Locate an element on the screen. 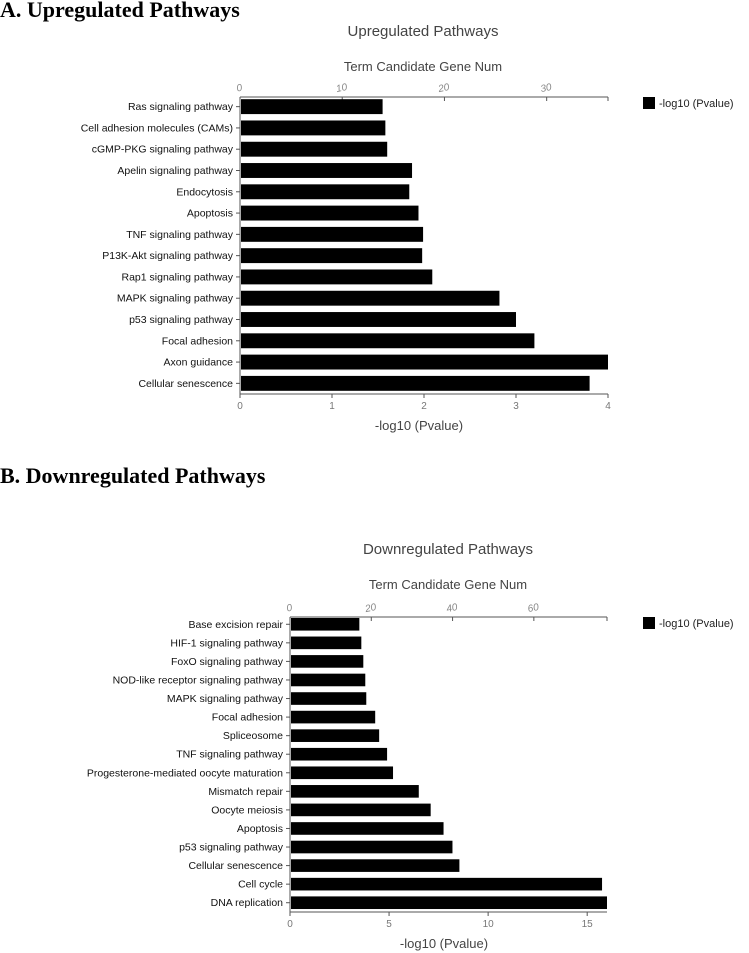 The height and width of the screenshot is (953, 749). down-category-label: Apoptosis is located at coordinates (260, 829).